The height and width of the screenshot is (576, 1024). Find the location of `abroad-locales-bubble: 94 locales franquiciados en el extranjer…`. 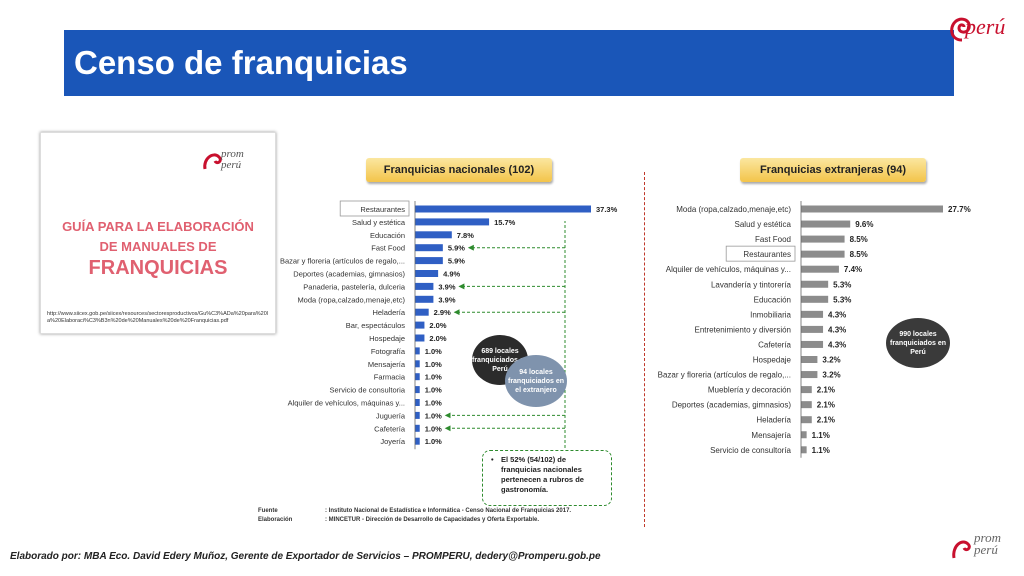

abroad-locales-bubble: 94 locales franquiciados en el extranjer… is located at coordinates (536, 381).